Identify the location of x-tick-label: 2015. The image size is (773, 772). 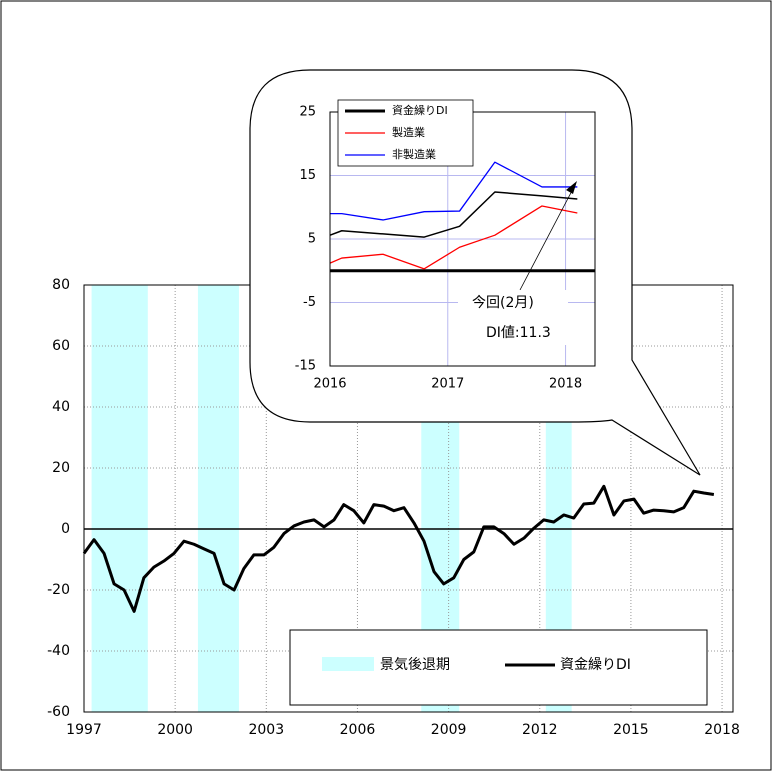
(631, 730).